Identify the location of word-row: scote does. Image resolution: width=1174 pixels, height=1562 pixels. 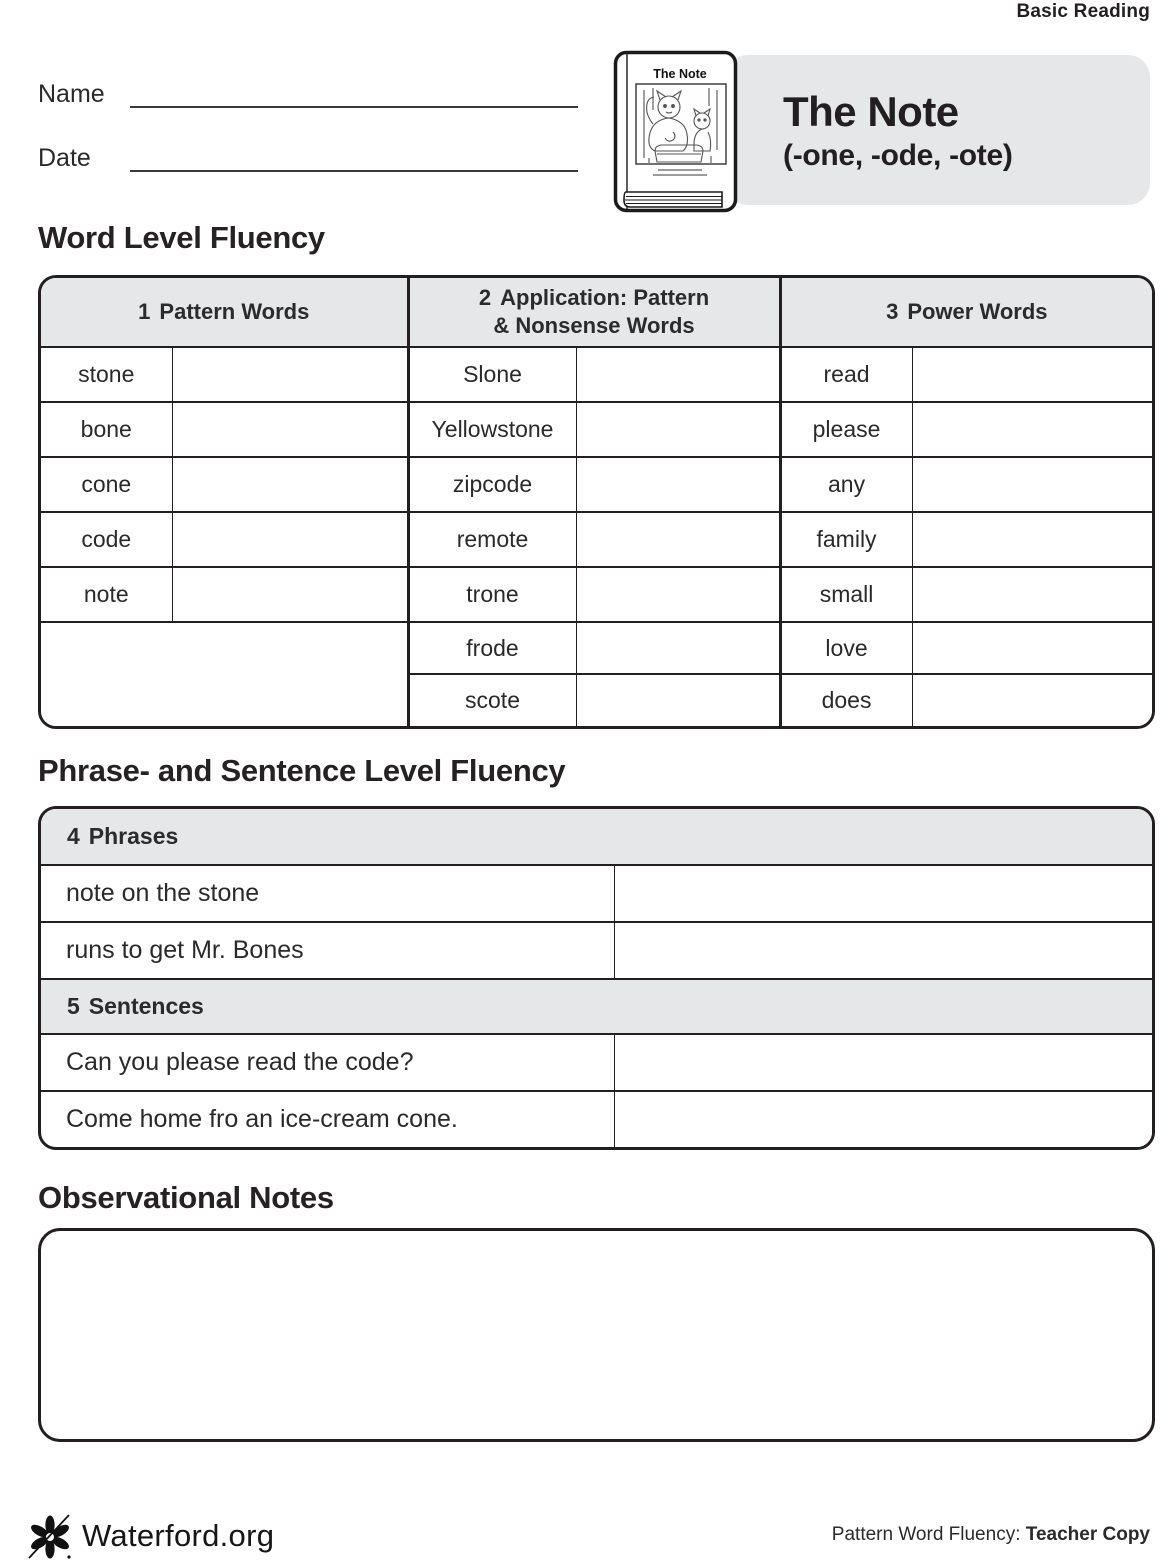
(596, 699).